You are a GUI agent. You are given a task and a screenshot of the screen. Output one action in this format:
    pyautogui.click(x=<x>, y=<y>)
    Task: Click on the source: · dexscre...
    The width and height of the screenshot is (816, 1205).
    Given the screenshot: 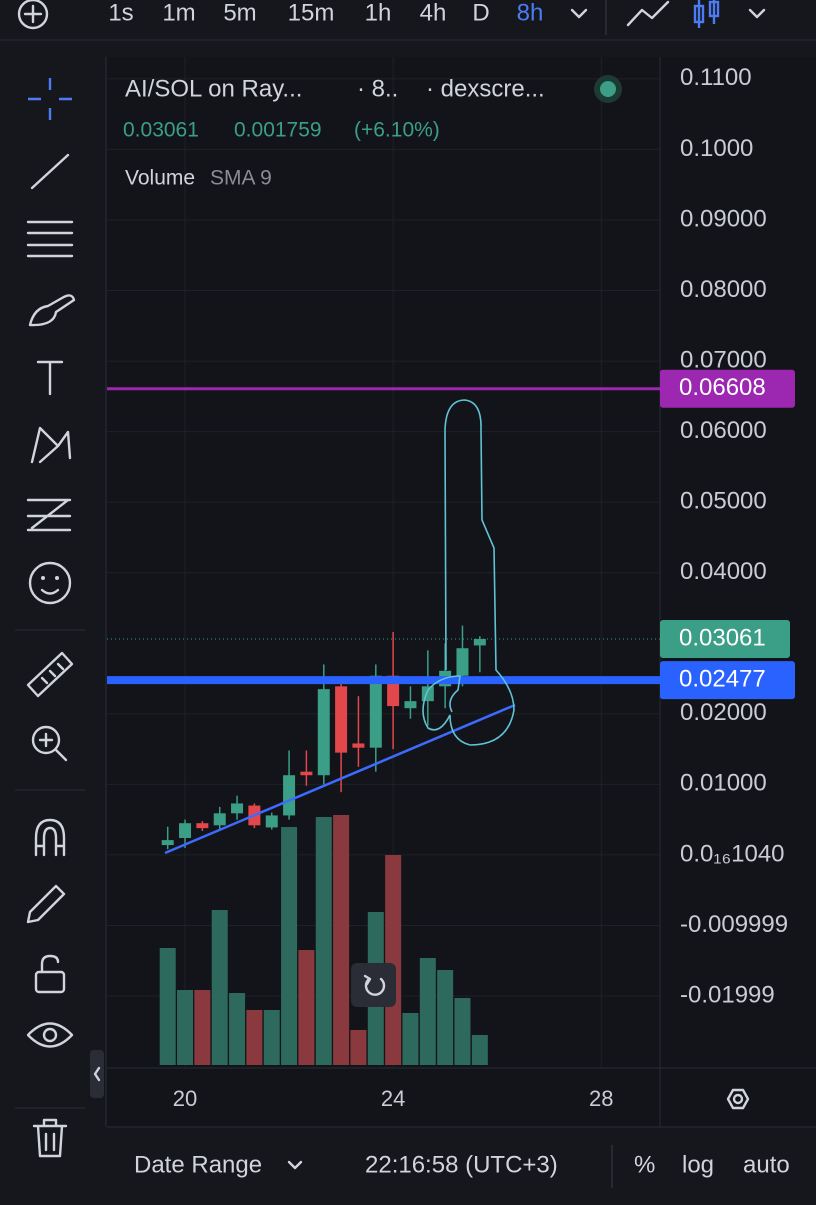 What is the action you would take?
    pyautogui.click(x=485, y=88)
    